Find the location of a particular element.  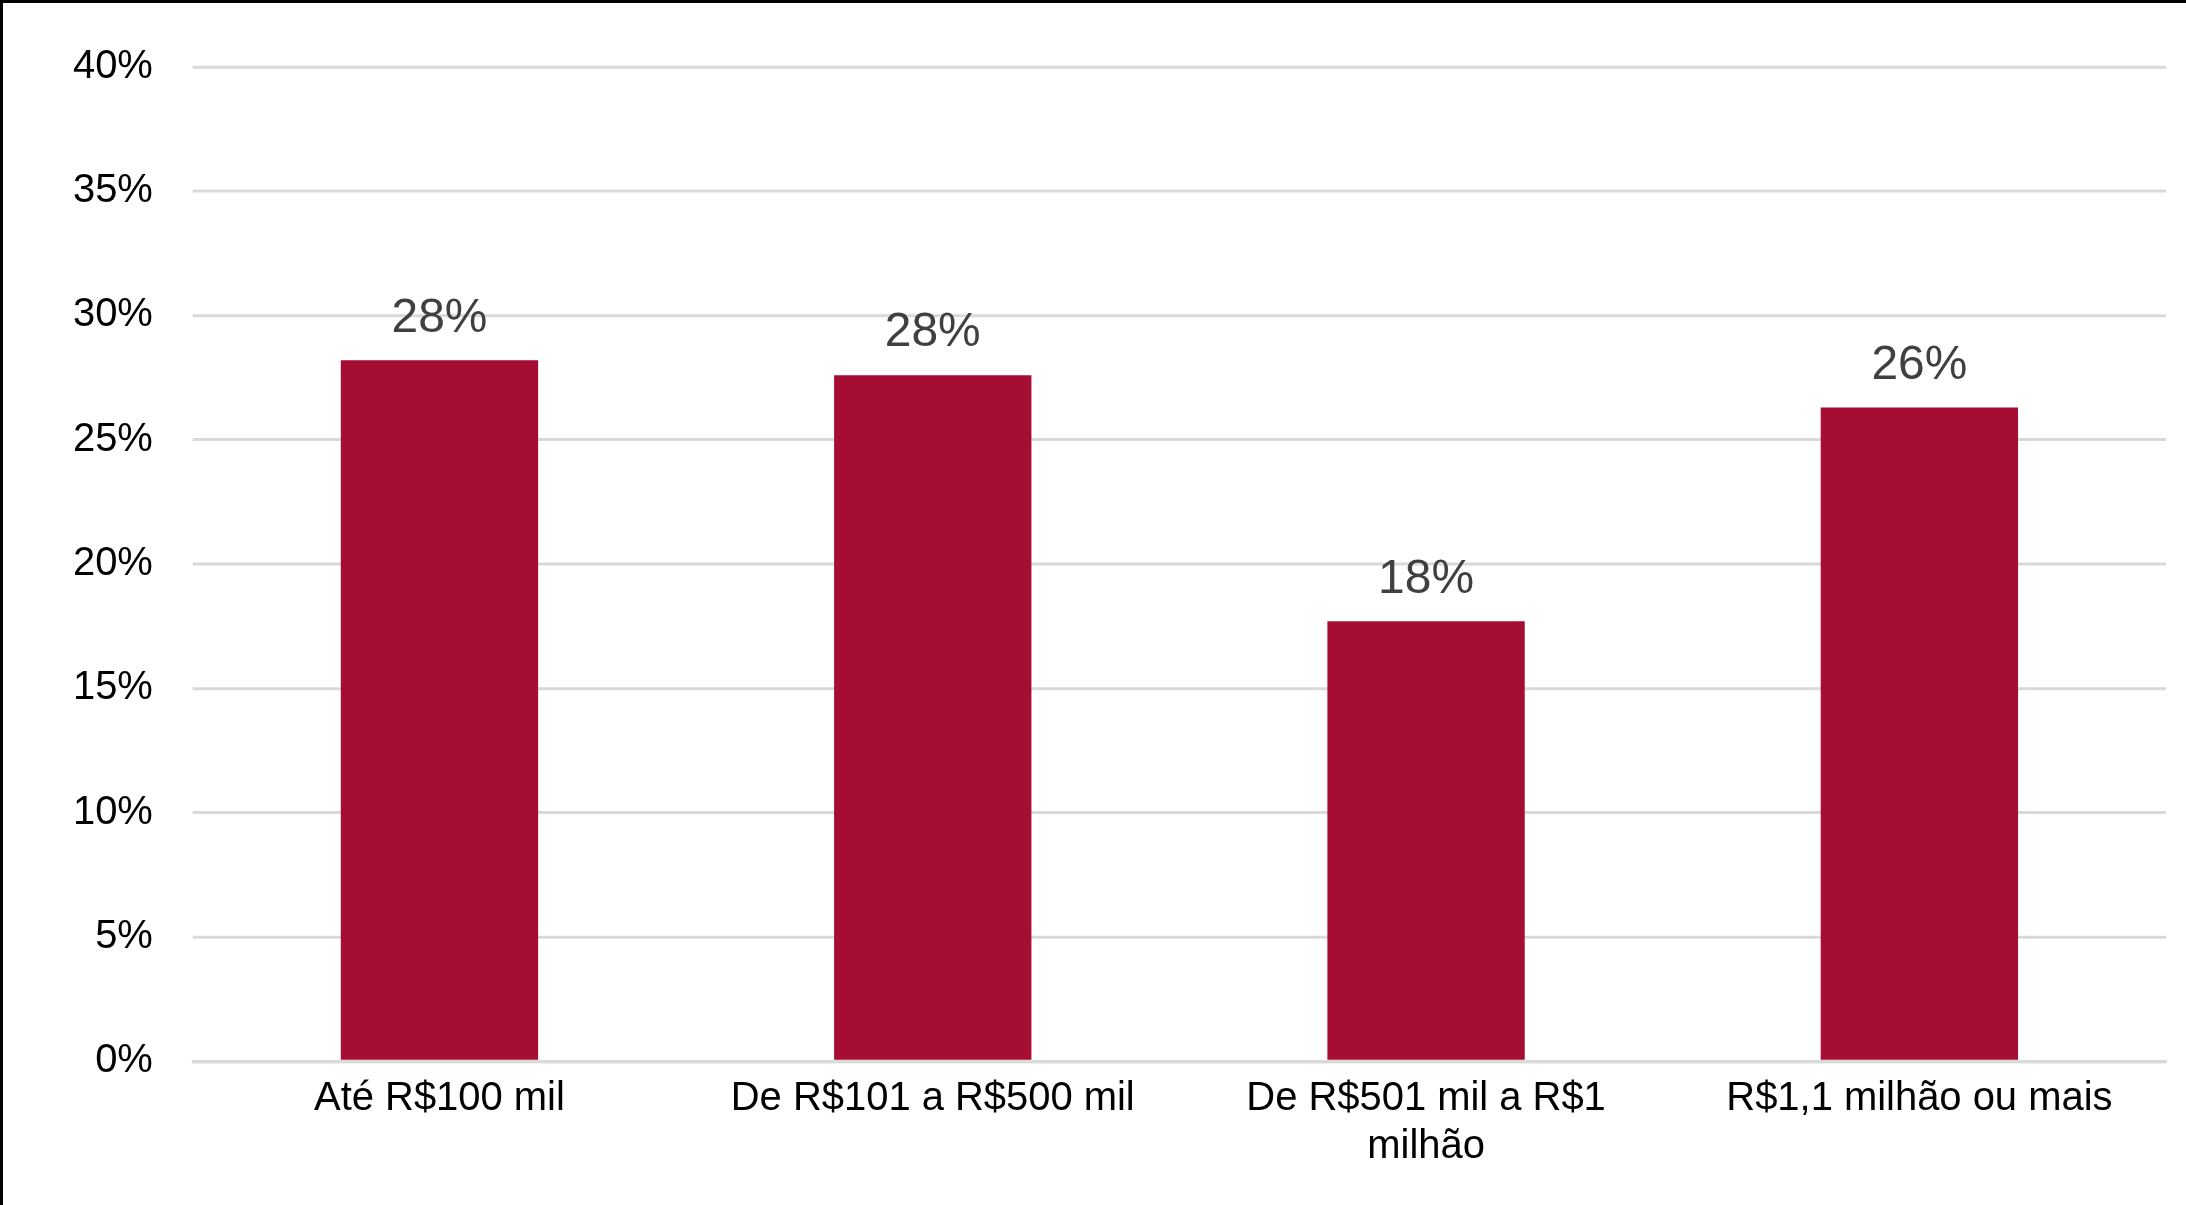

y-tick-label: 35% is located at coordinates (112, 188).